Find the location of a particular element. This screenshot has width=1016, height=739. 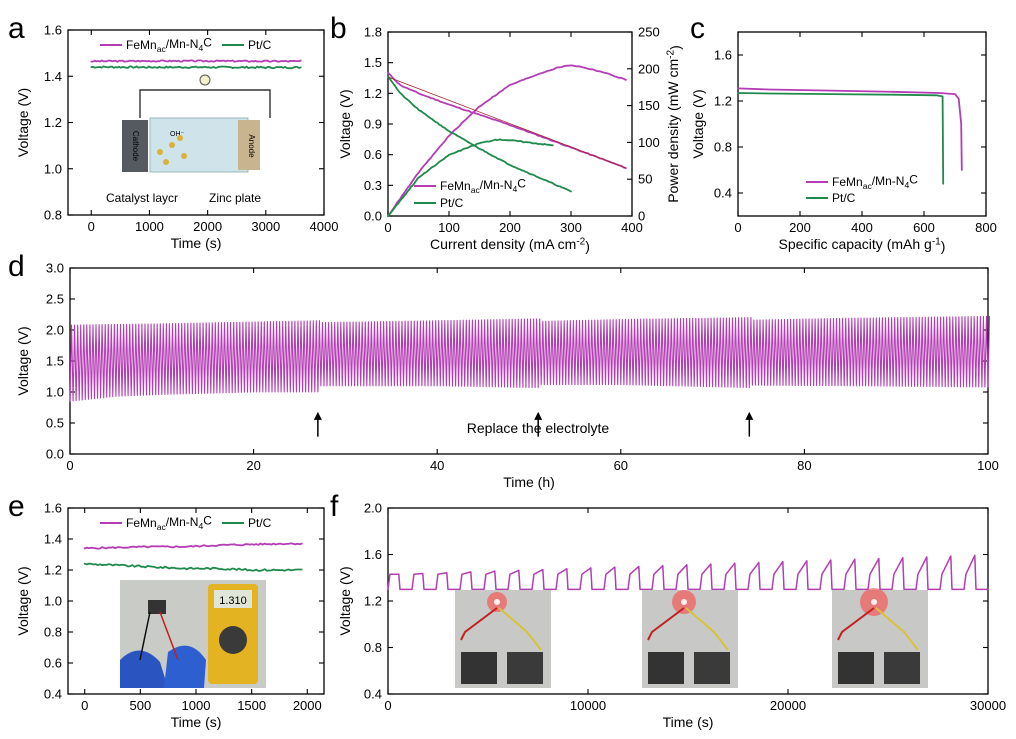

legend-femn-label-part: C is located at coordinates (521, 184).